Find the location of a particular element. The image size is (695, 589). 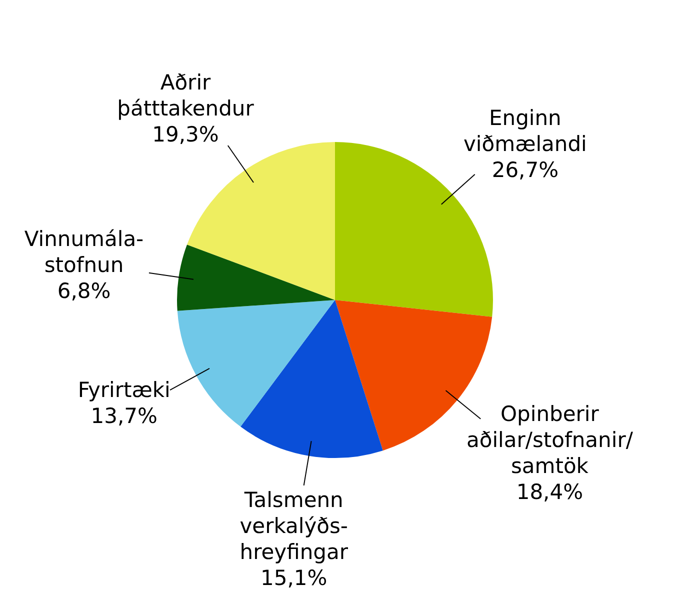

data-label: 18,4% is located at coordinates (550, 492).